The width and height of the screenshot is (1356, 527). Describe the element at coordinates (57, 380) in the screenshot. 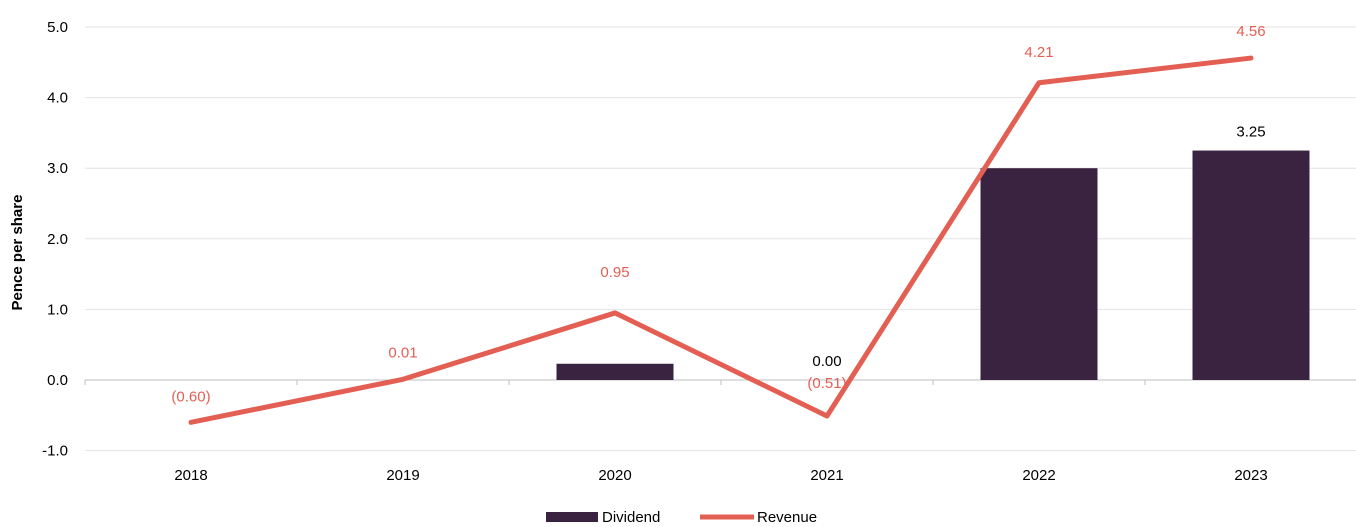

I see `y-tick-label: 0.0` at that location.